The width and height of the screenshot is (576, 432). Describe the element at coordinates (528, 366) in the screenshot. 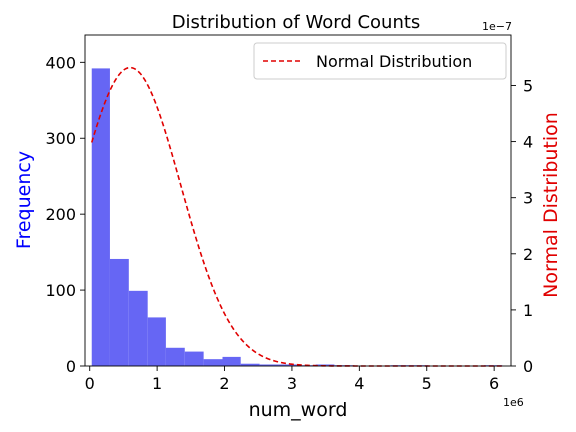

I see `y2-tick-label: 0` at that location.